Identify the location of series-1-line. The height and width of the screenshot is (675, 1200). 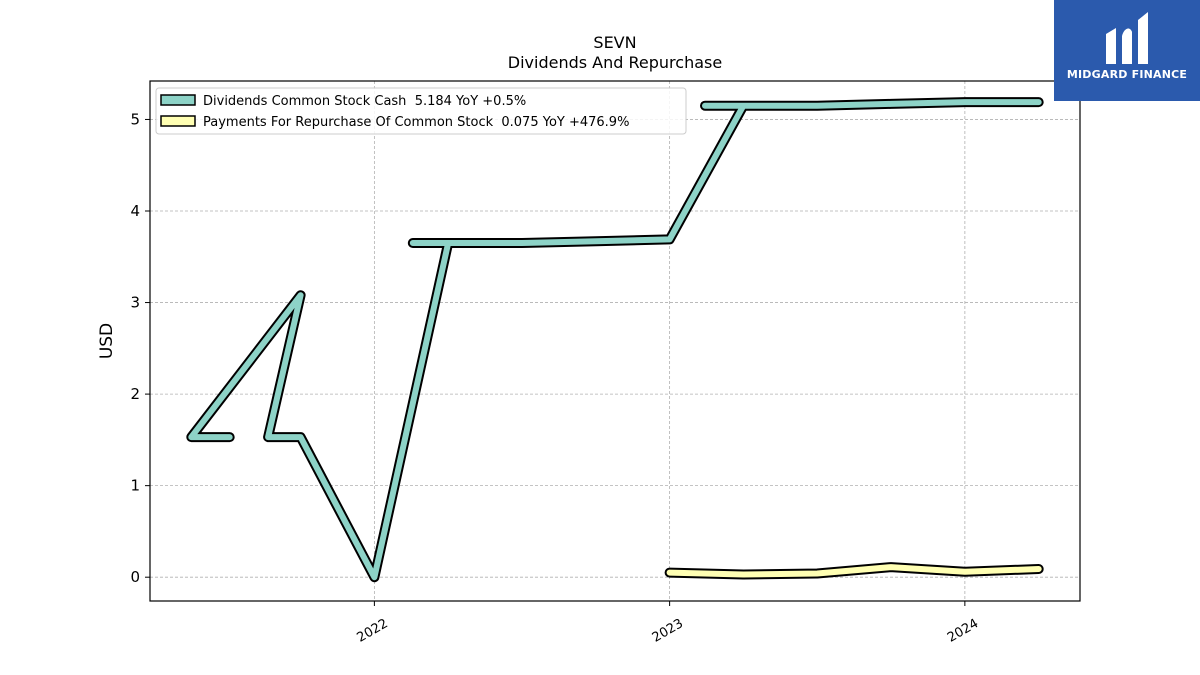
(854, 571).